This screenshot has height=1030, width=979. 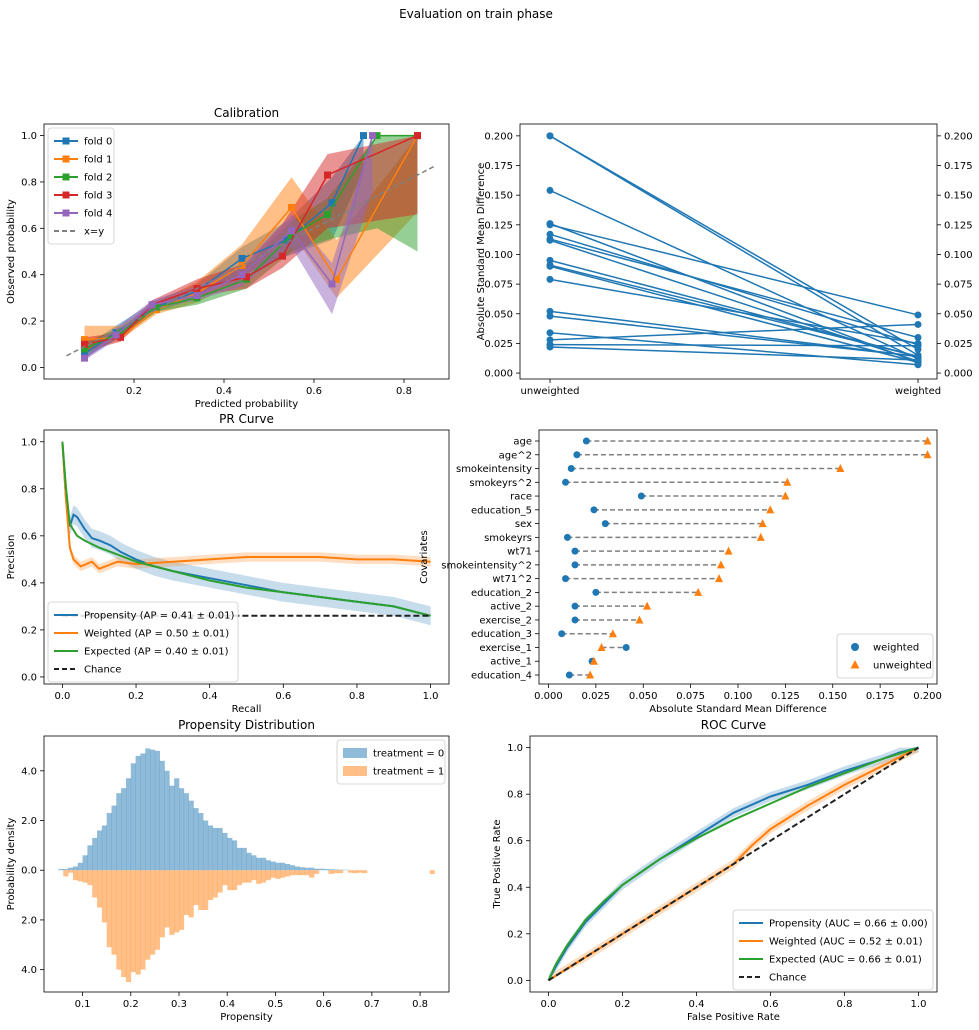 I want to click on chart-title: PR Curve, so click(x=246, y=419).